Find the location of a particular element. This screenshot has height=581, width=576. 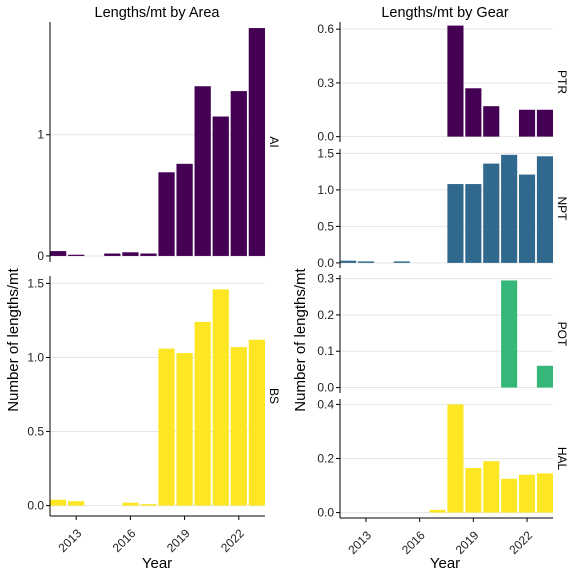

bar-bs-2018 is located at coordinates (166, 427).